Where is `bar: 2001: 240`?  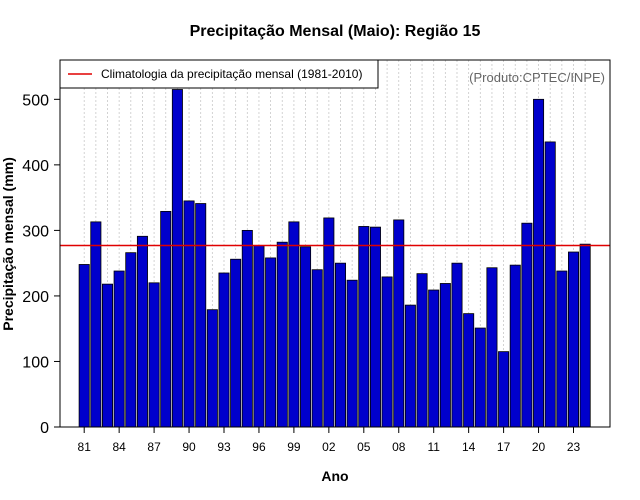 bar: 2001: 240 is located at coordinates (317, 348).